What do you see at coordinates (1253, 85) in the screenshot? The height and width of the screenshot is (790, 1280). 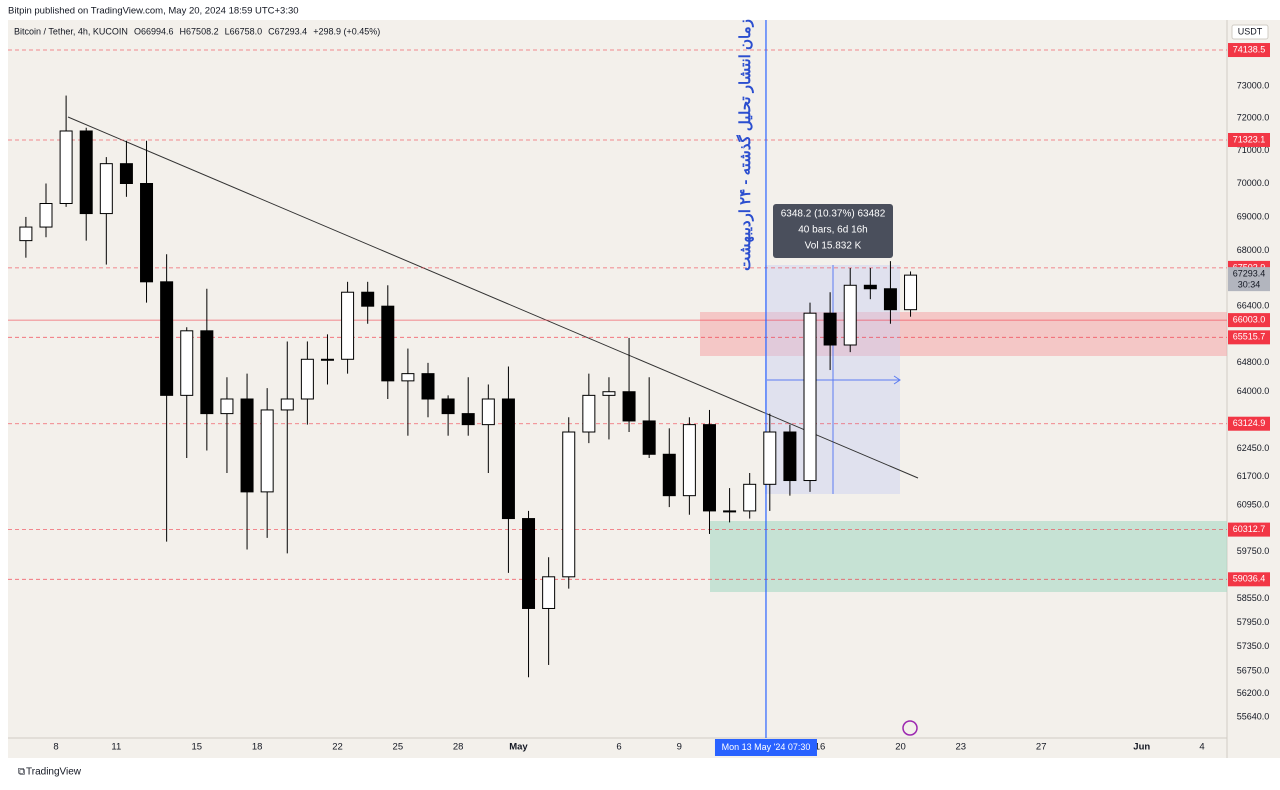 I see `y-tick-label: 73000.0` at bounding box center [1253, 85].